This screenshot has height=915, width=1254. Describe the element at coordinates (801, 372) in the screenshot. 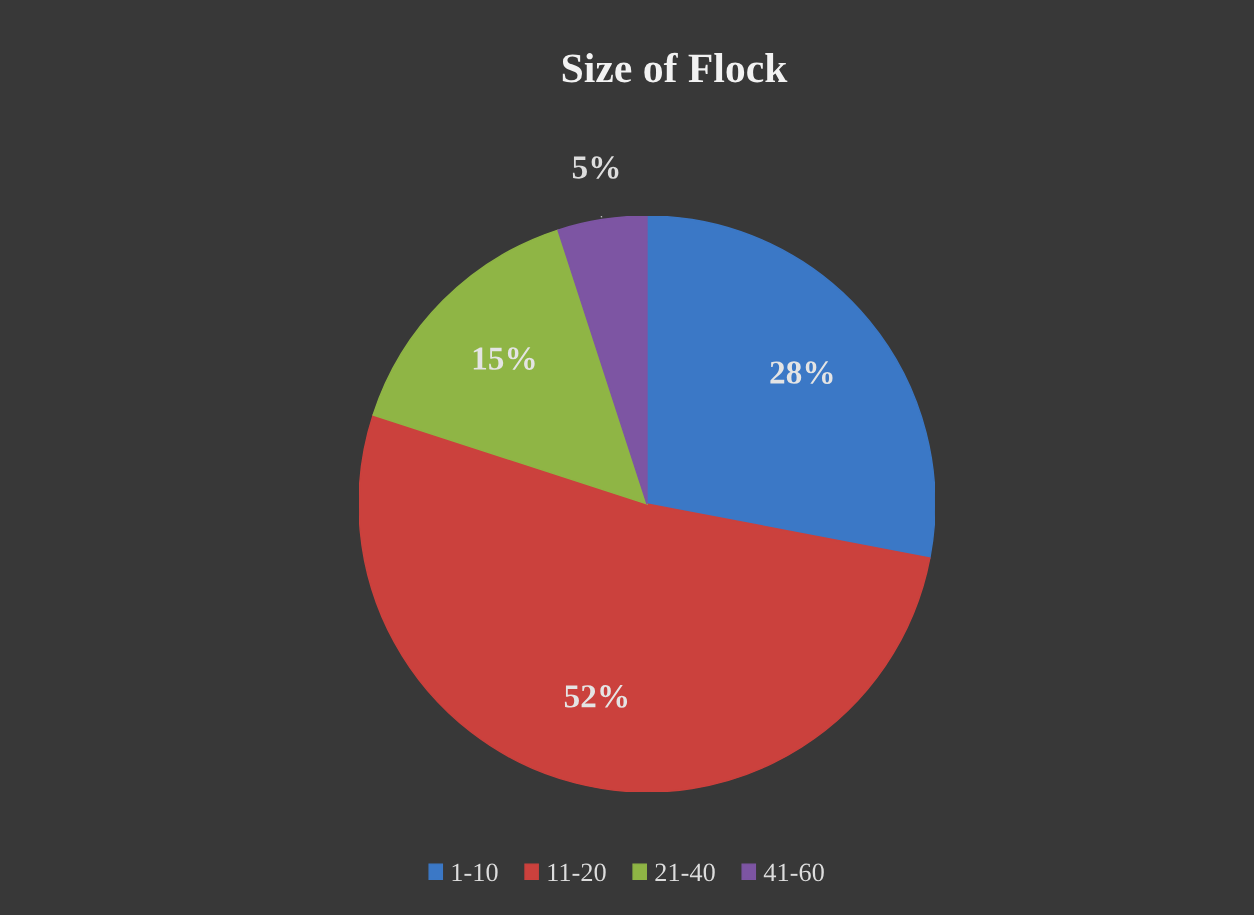

I see `data-label: 28%` at that location.